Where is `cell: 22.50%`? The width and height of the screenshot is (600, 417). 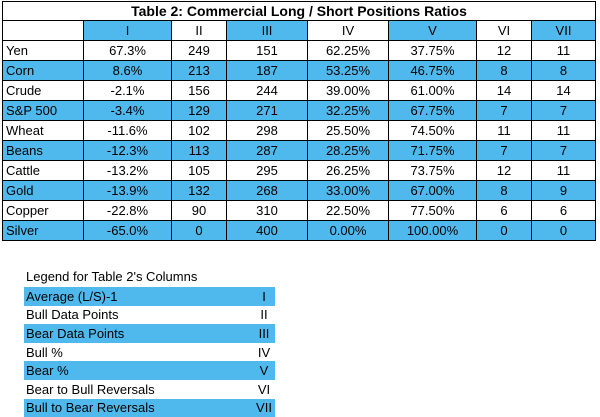
cell: 22.50% is located at coordinates (348, 210).